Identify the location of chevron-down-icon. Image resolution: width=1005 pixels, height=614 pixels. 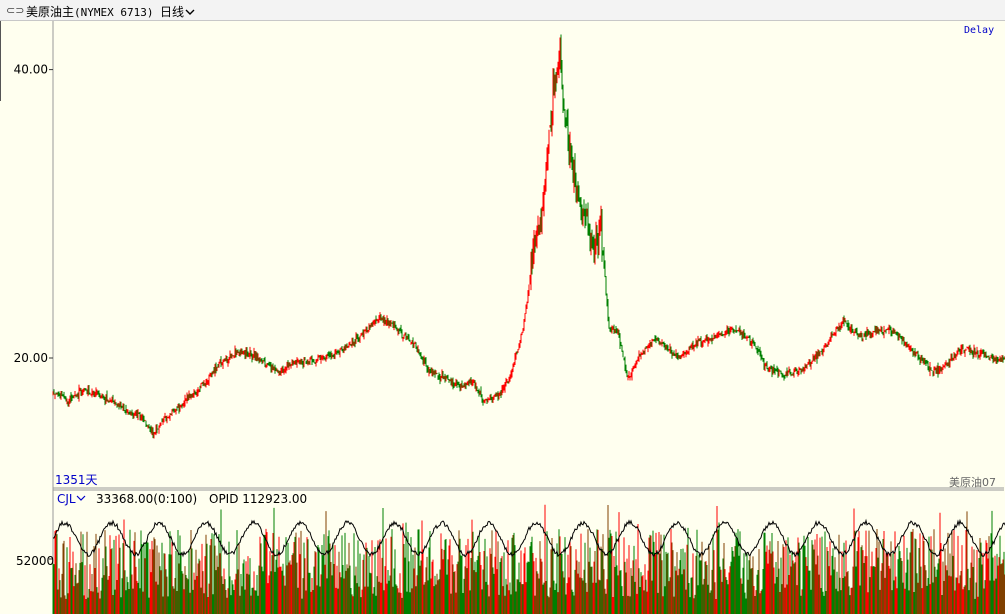
(190, 12).